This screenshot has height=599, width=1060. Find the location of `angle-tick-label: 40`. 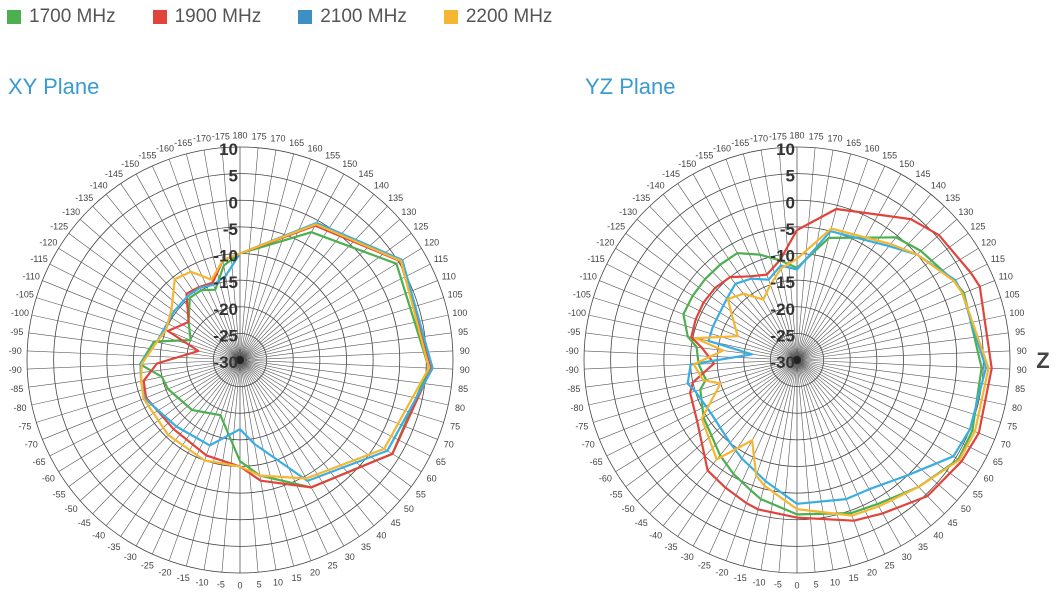

angle-tick-label: 40 is located at coordinates (381, 536).